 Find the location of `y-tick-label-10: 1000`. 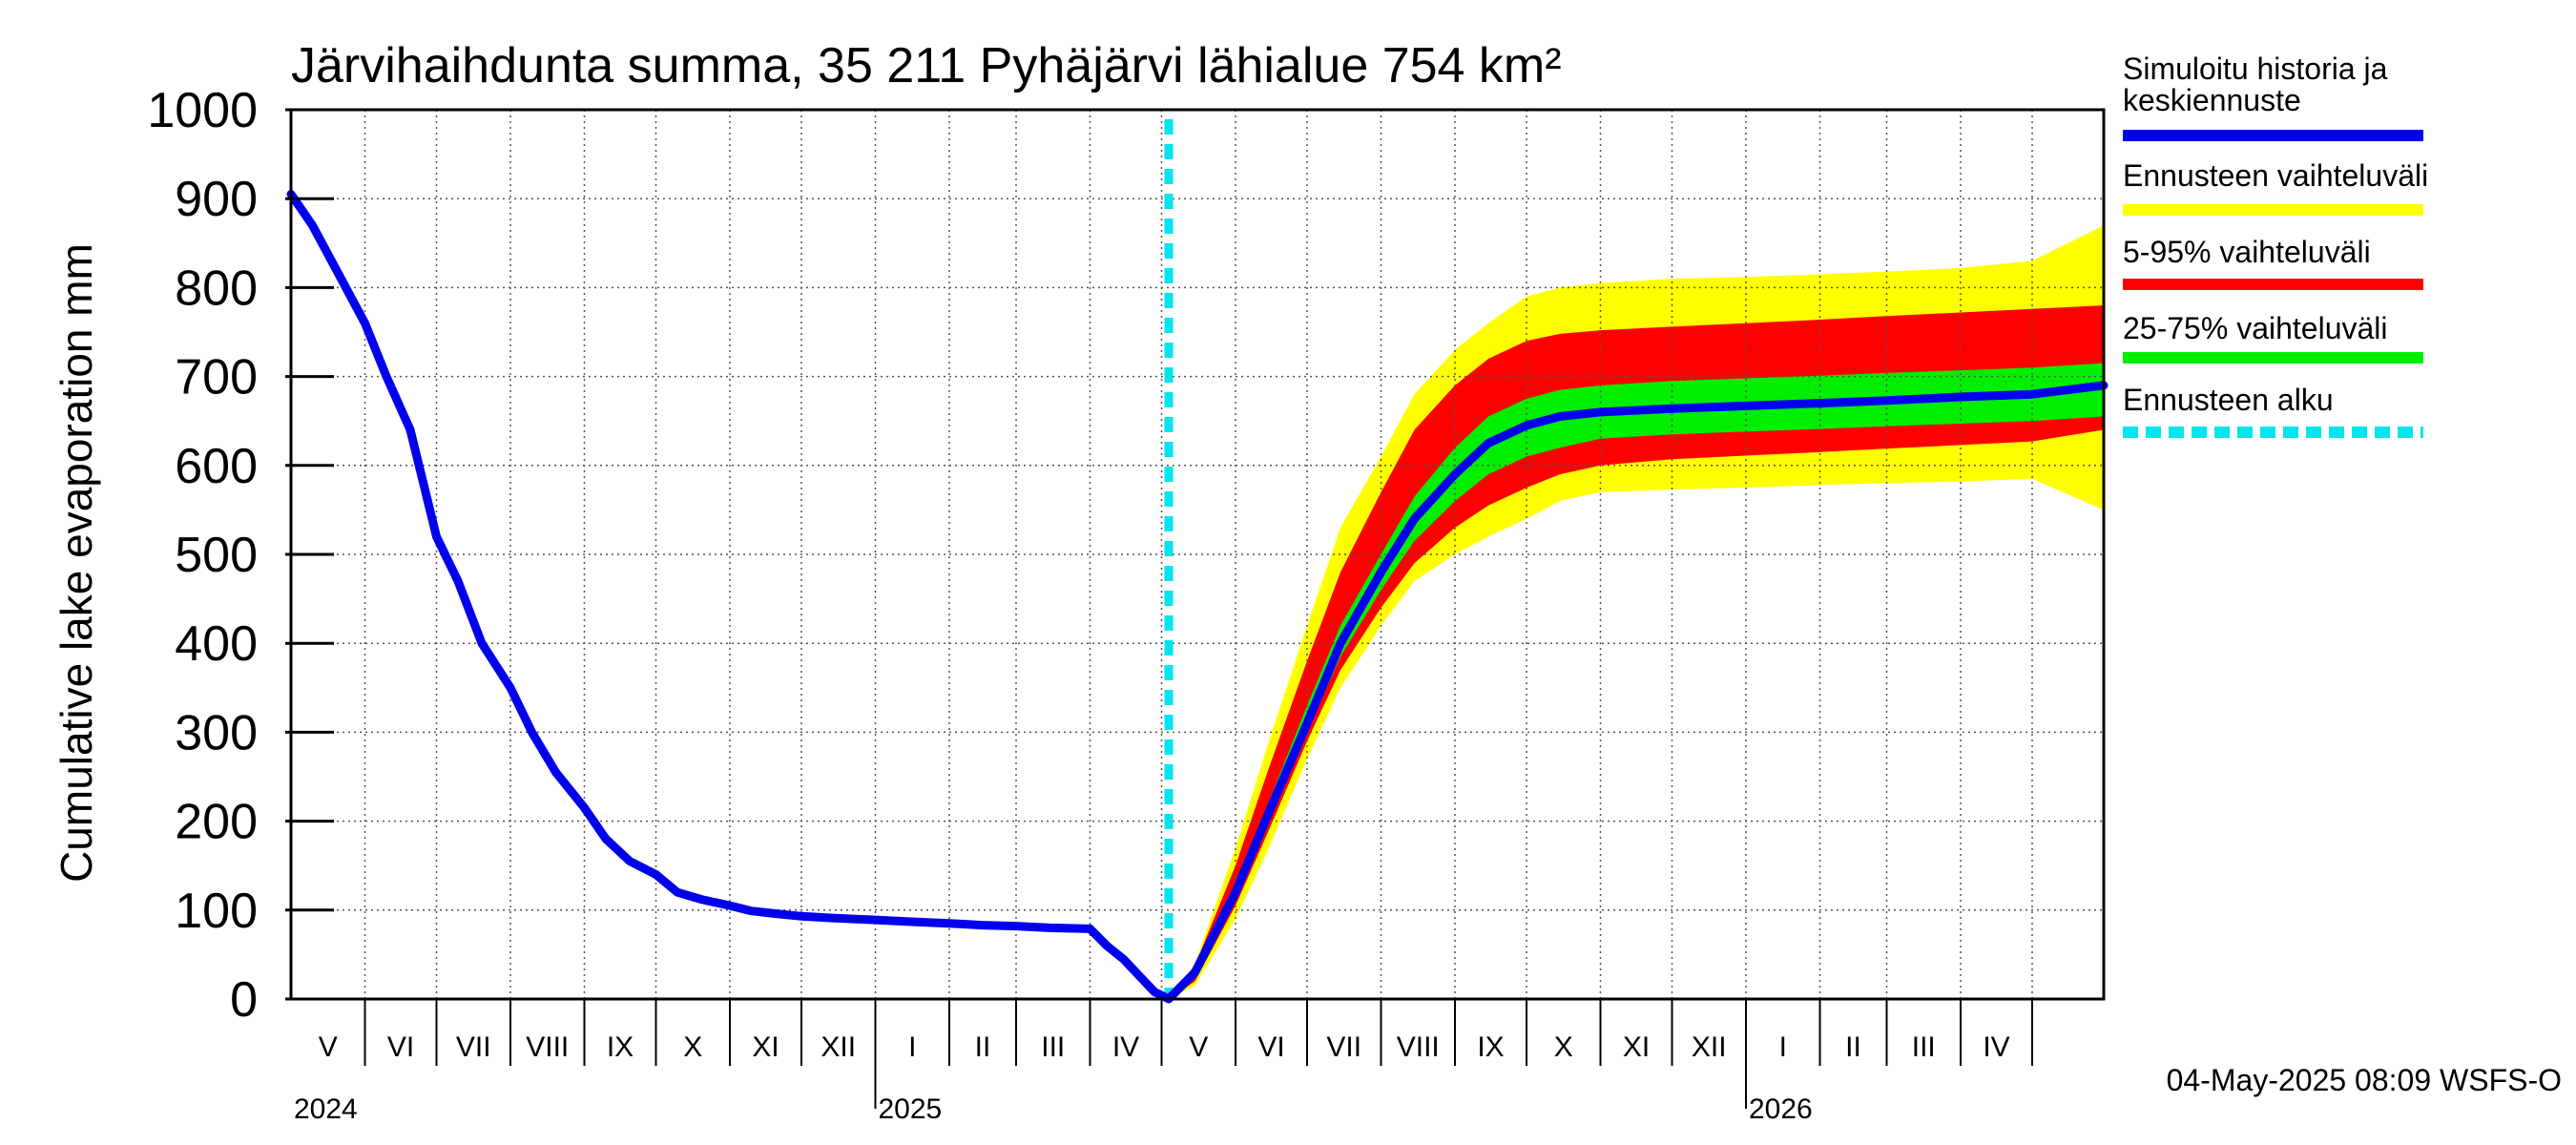

y-tick-label-10: 1000 is located at coordinates (202, 110).